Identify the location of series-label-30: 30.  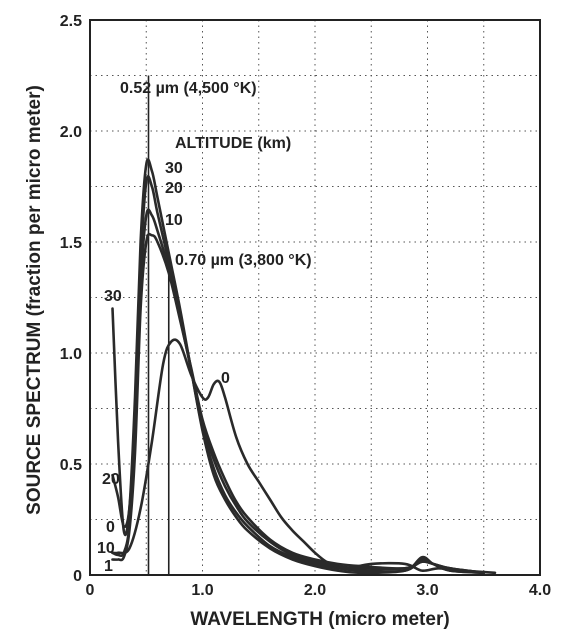
(174, 168).